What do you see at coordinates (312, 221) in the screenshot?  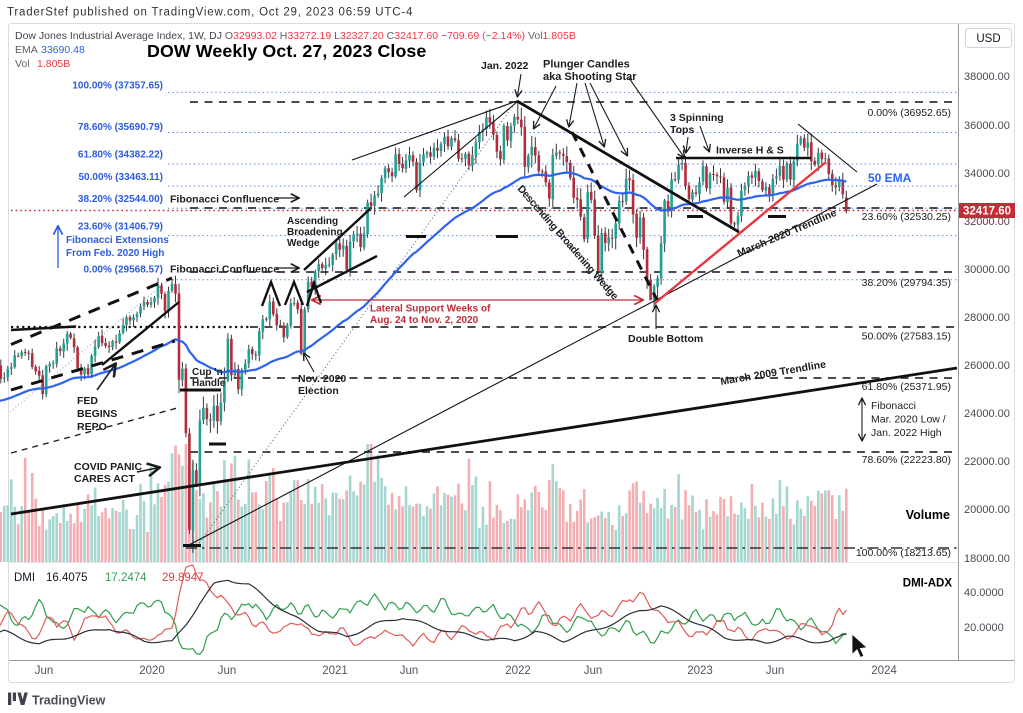 I see `svg-text: Ascending` at bounding box center [312, 221].